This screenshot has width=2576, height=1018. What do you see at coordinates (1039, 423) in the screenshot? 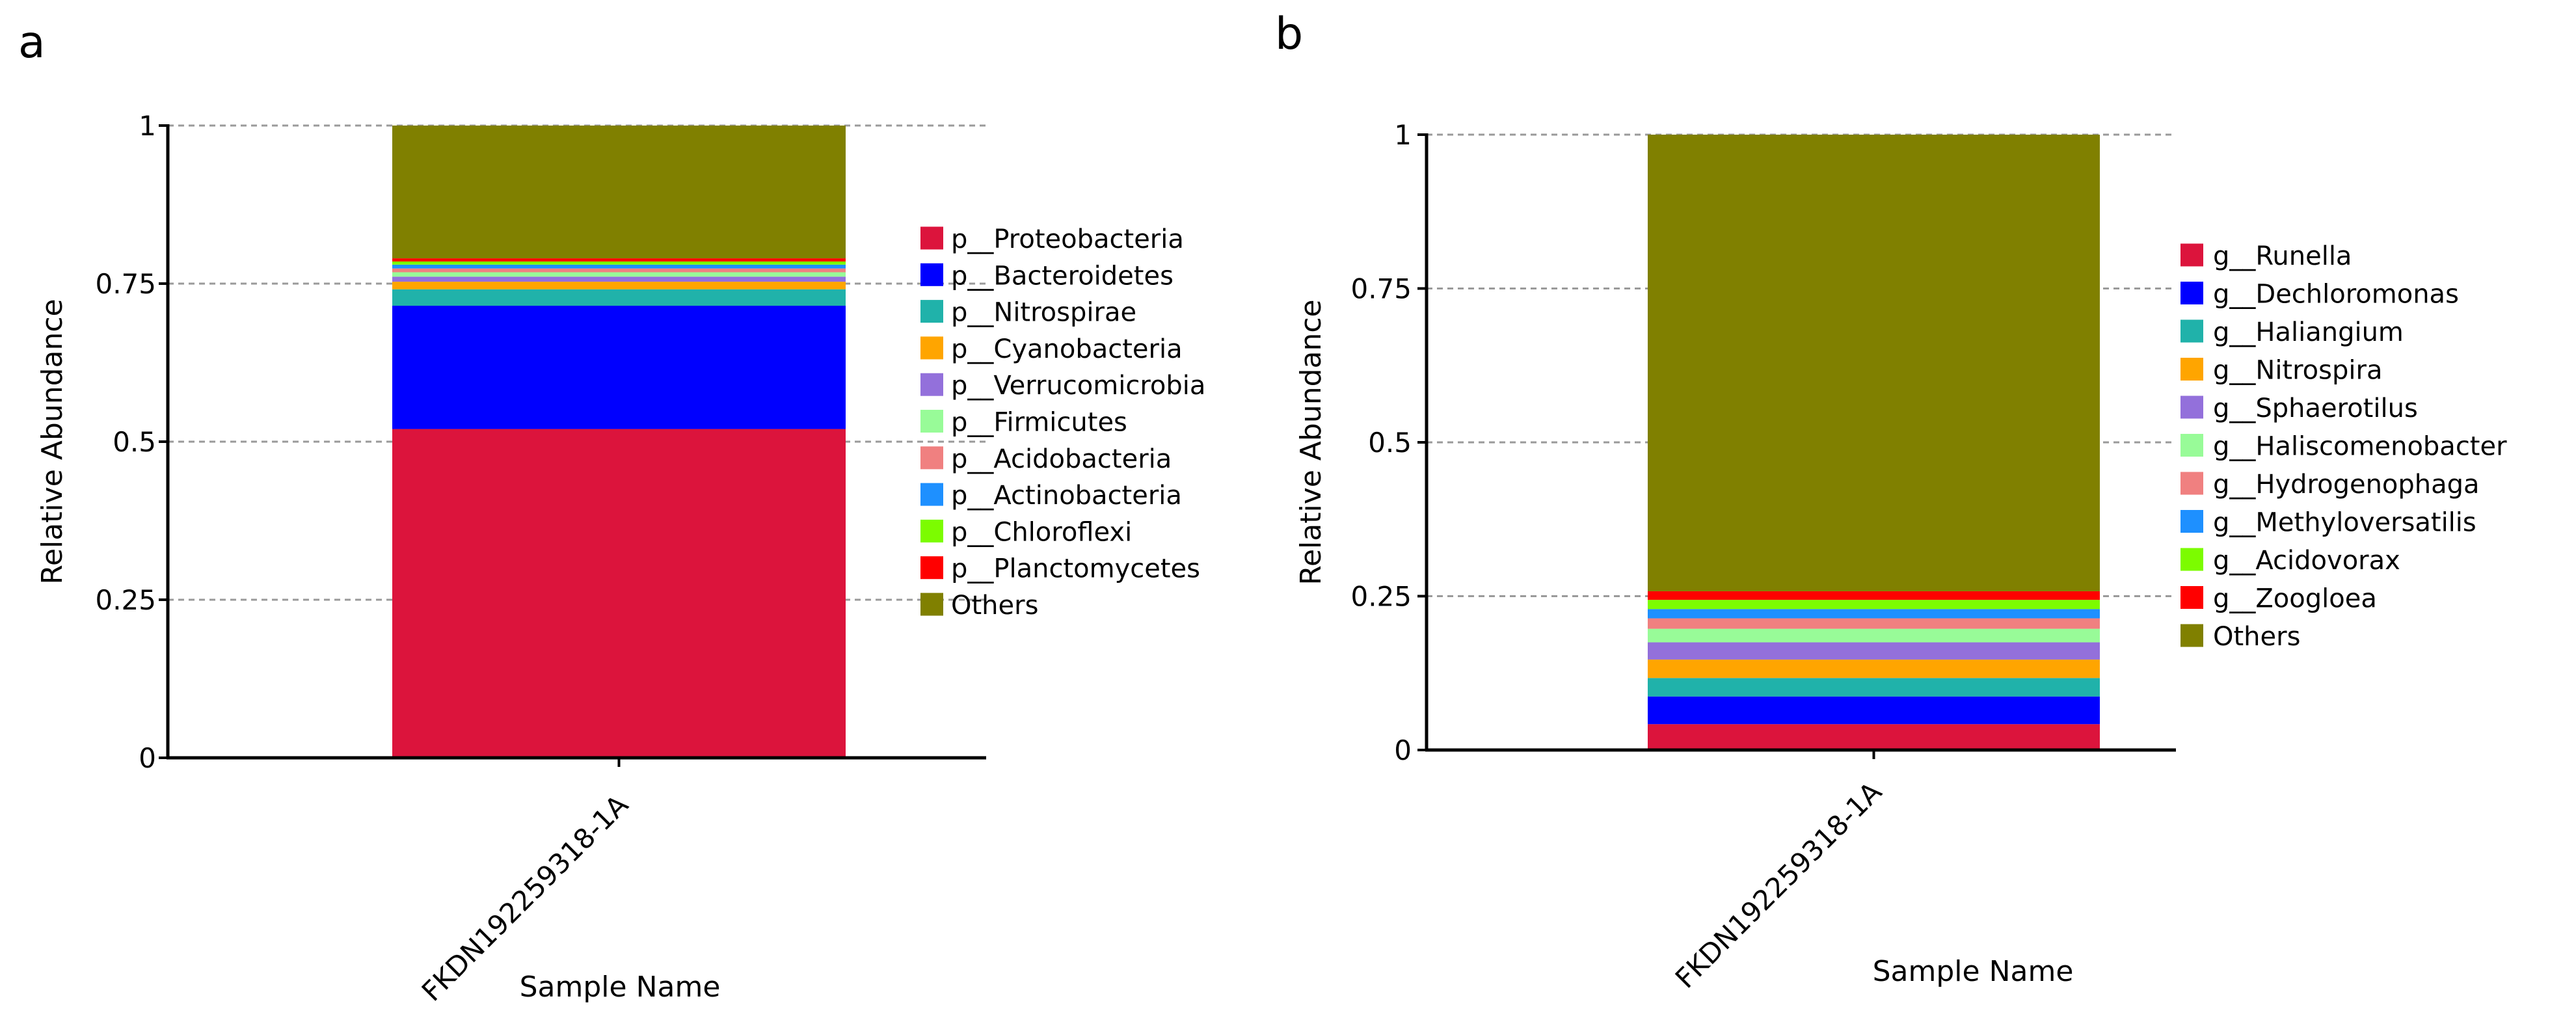
I see `legend-label: p__Firmicutes` at bounding box center [1039, 423].